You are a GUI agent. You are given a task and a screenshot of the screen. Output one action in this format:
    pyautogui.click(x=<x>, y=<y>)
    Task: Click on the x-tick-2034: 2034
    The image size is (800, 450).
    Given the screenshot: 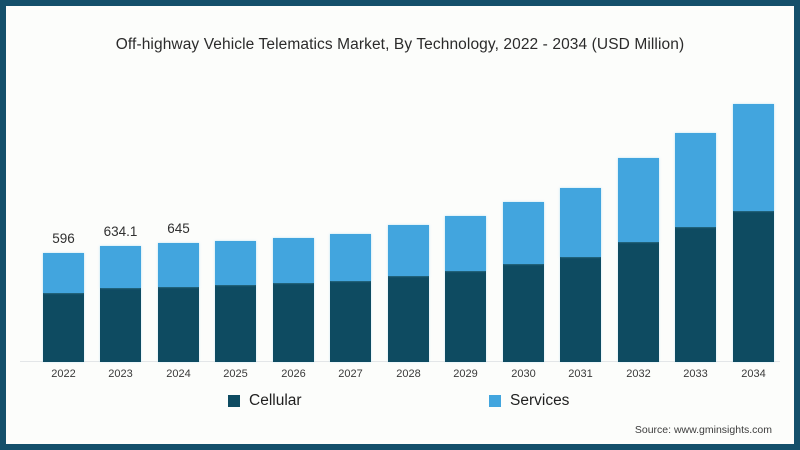 What is the action you would take?
    pyautogui.click(x=753, y=374)
    